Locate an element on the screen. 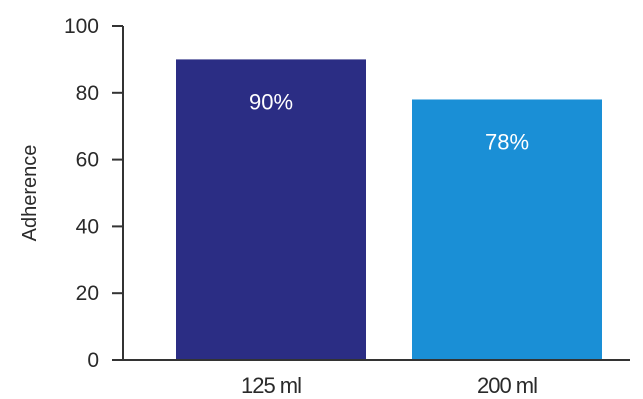  y-axis: 0 20 40 60 80 100 is located at coordinates (94, 193).